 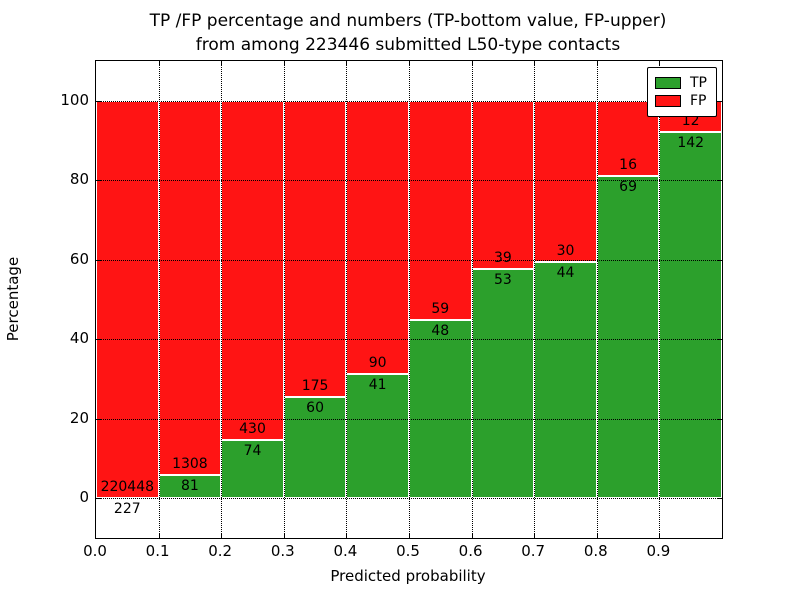 What do you see at coordinates (408, 576) in the screenshot?
I see `x-axis-label: Predicted probability` at bounding box center [408, 576].